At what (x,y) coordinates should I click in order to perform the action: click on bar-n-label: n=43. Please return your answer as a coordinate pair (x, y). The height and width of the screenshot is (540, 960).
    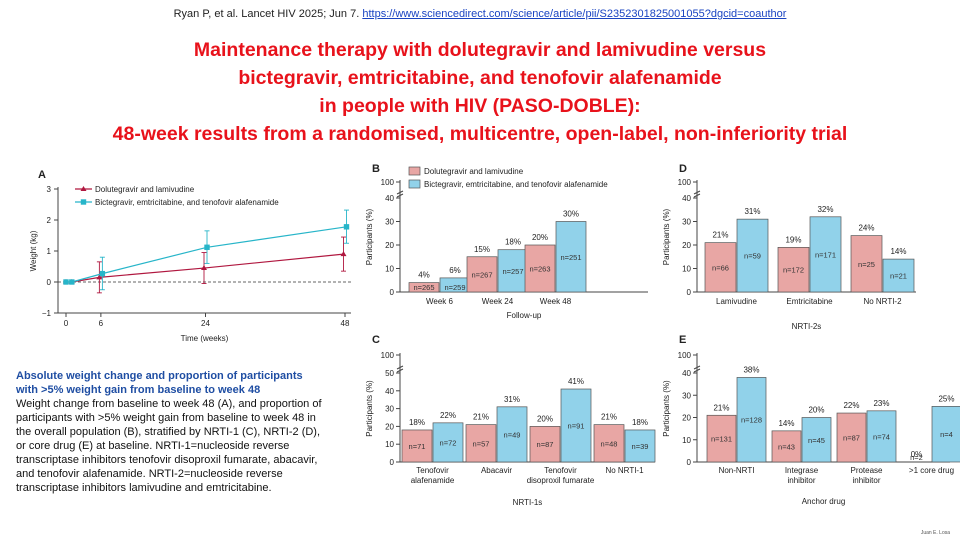
    Looking at the image, I should click on (786, 446).